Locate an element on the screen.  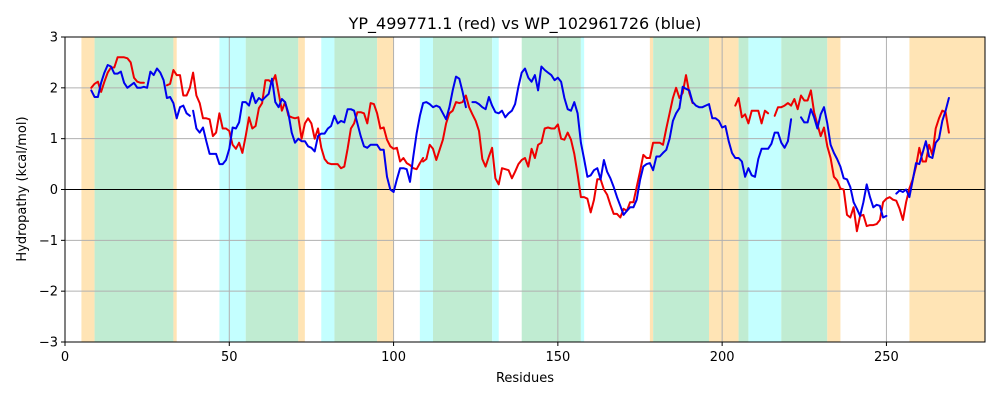
x-tick-label: 0 is located at coordinates (65, 357).